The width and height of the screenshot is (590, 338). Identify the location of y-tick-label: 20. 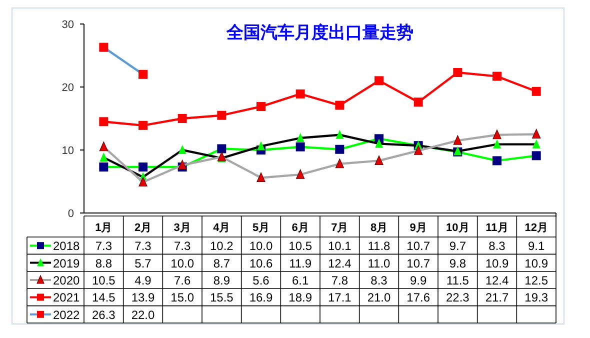
(68, 88).